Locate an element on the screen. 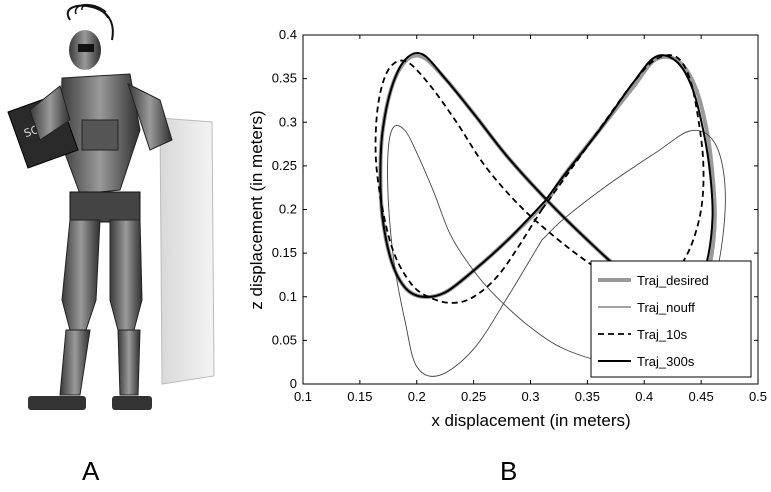  y-tick-label: 0.35 is located at coordinates (284, 78).